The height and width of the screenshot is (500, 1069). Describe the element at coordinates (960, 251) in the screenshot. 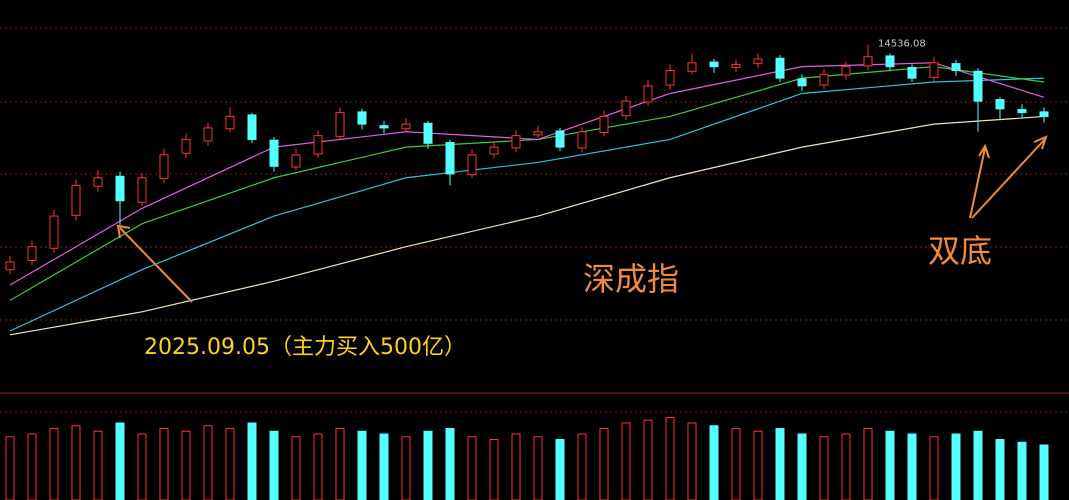

I see `annotation: 双底` at that location.